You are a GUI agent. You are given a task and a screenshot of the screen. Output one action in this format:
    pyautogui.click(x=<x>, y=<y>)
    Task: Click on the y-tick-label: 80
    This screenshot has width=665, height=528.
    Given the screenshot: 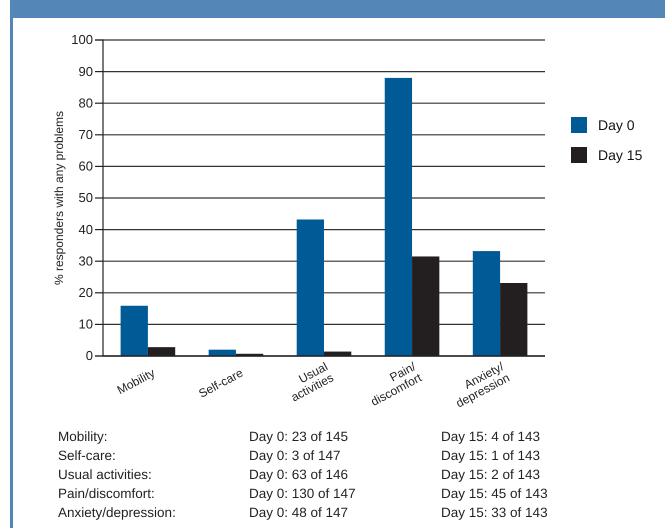 What is the action you would take?
    pyautogui.click(x=85, y=102)
    